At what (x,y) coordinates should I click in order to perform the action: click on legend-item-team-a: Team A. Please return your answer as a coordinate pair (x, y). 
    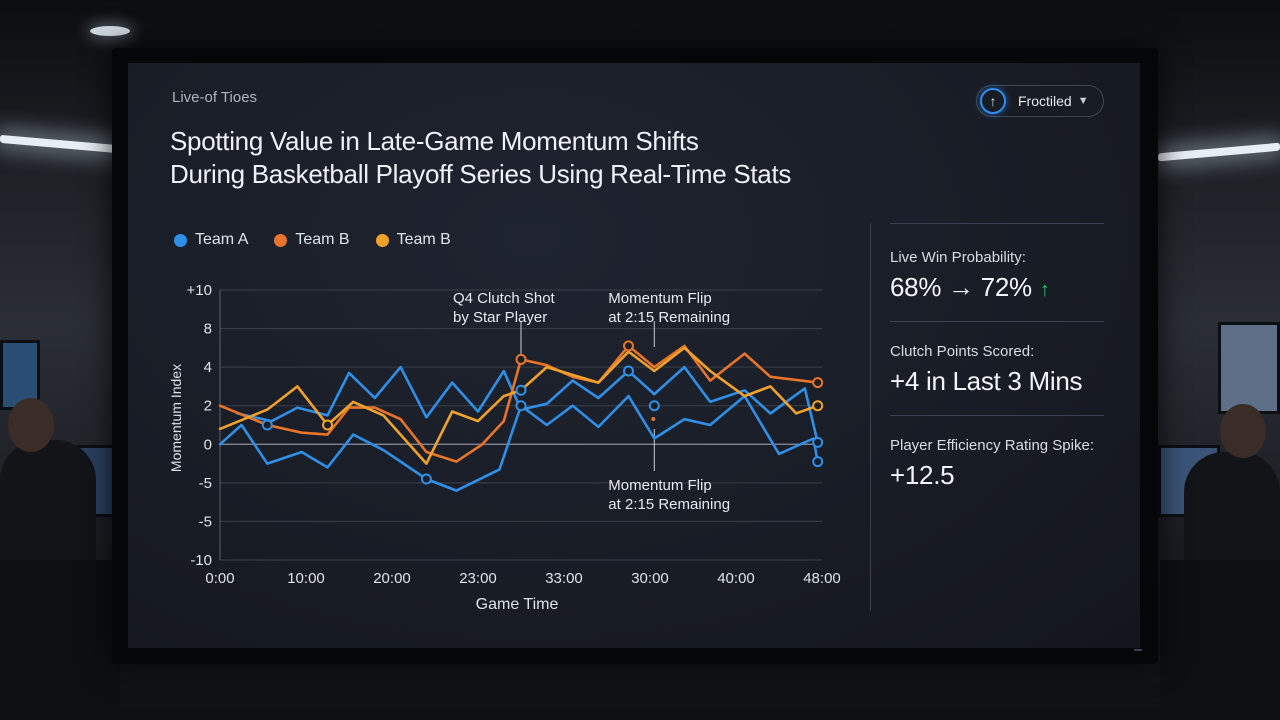
    Looking at the image, I should click on (211, 240).